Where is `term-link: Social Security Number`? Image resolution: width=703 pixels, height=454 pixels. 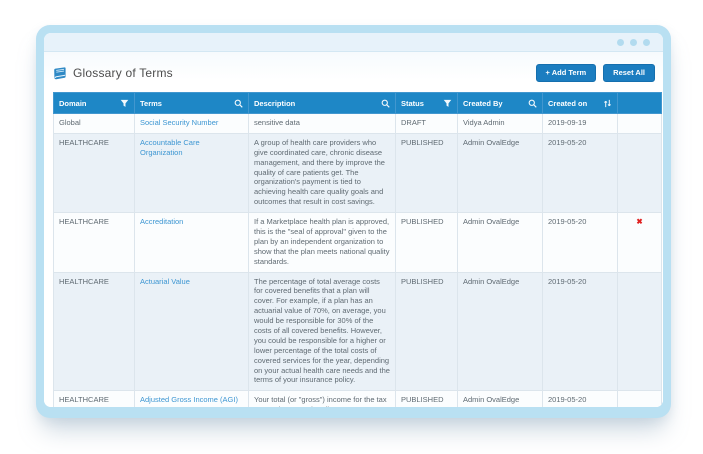
term-link: Social Security Number is located at coordinates (179, 122).